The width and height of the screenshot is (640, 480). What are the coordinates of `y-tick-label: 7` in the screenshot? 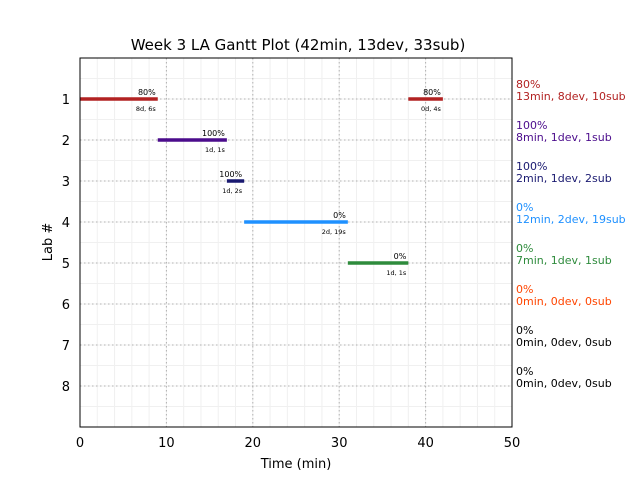 It's located at (66, 346).